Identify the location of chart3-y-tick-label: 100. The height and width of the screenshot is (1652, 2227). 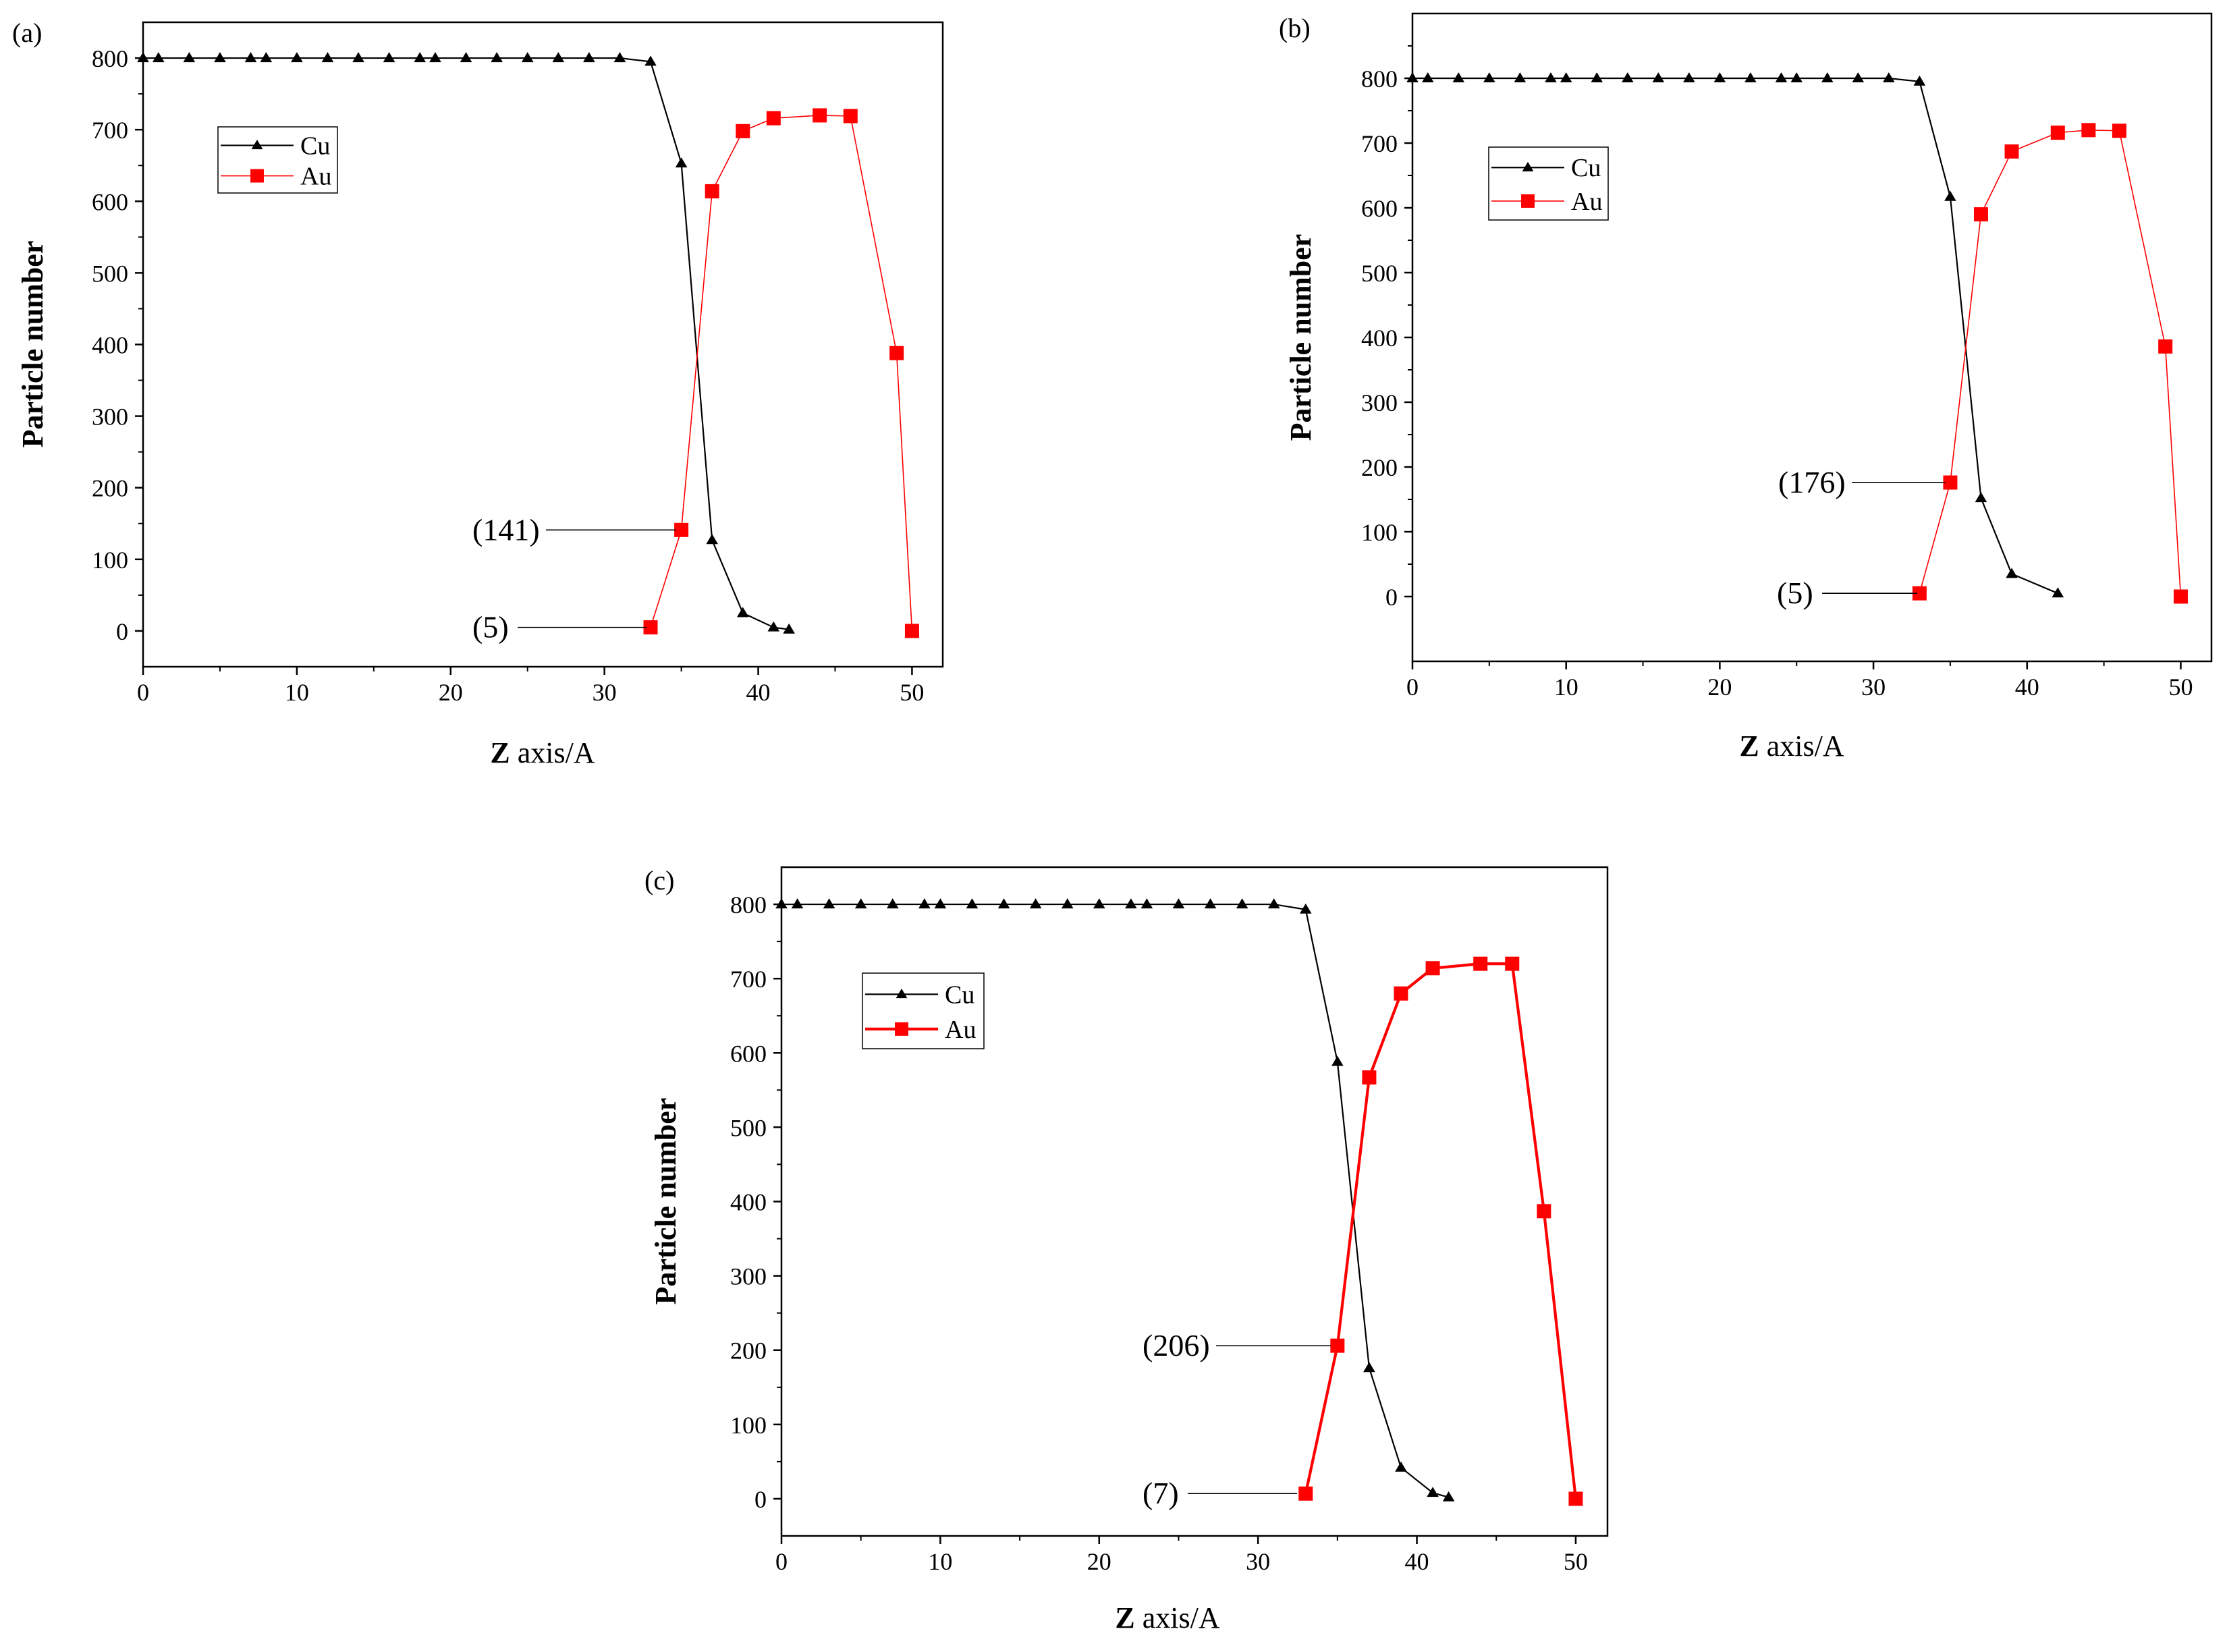
(748, 1425).